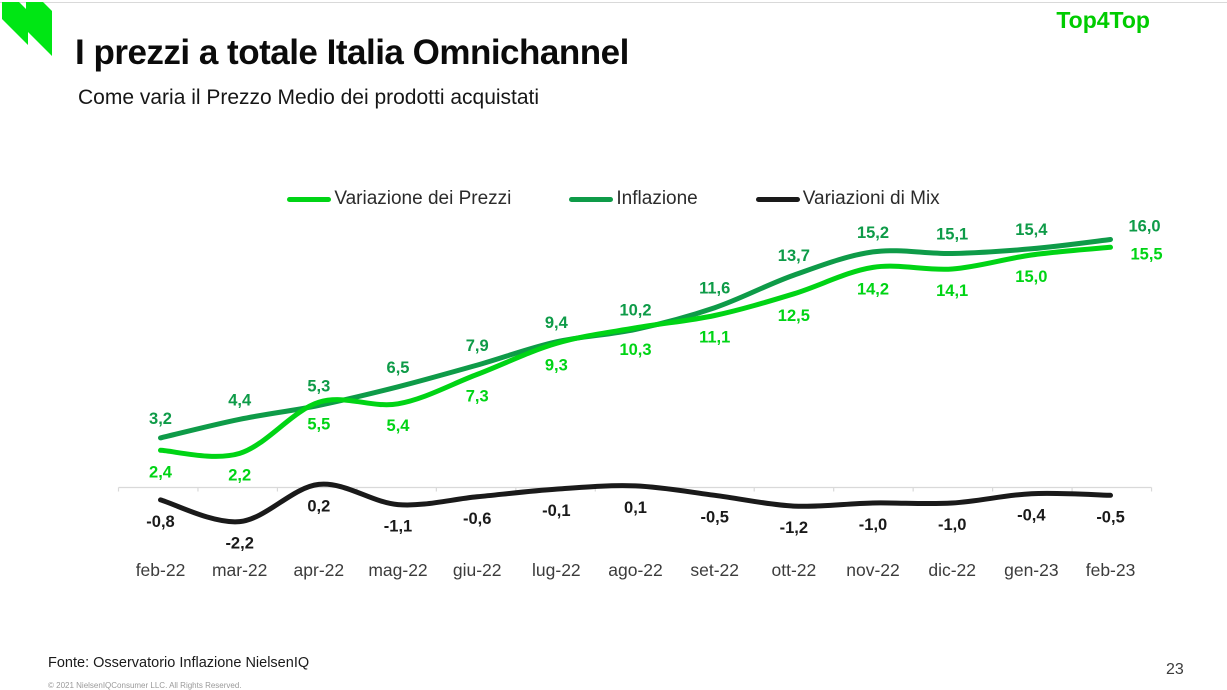 The width and height of the screenshot is (1227, 690). What do you see at coordinates (318, 506) in the screenshot?
I see `data-label: 0,2` at bounding box center [318, 506].